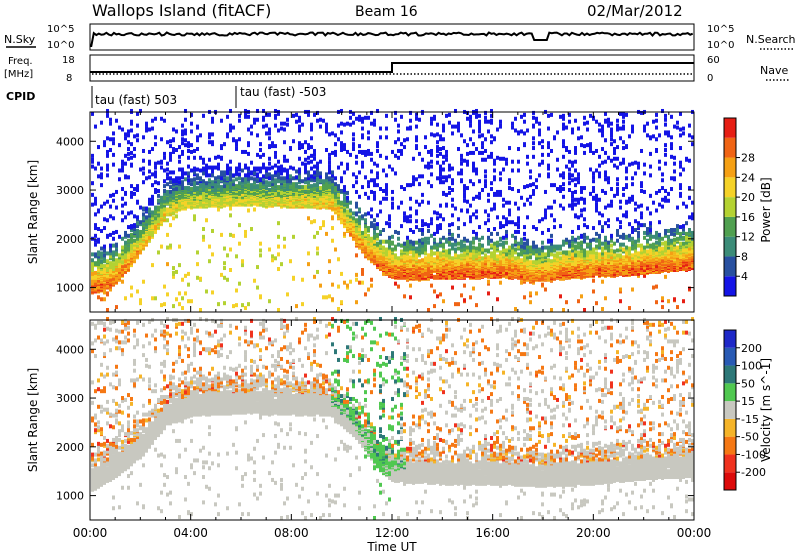  What do you see at coordinates (68, 60) in the screenshot?
I see `freq-tick-top: 18` at bounding box center [68, 60].